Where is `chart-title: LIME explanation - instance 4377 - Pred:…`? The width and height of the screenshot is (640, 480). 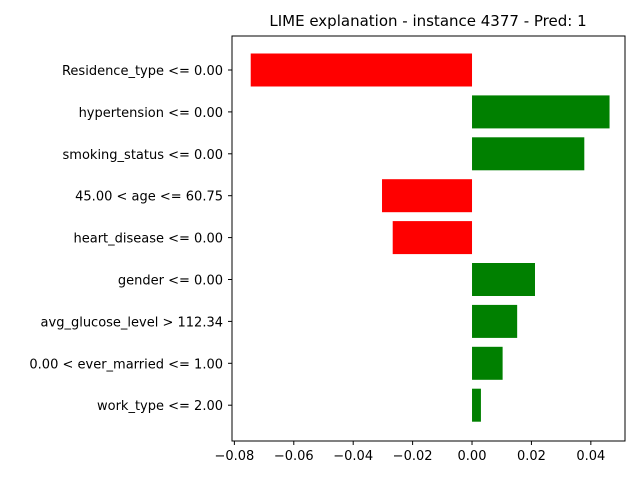 chart-title: LIME explanation - instance 4377 - Pred:… is located at coordinates (427, 21).